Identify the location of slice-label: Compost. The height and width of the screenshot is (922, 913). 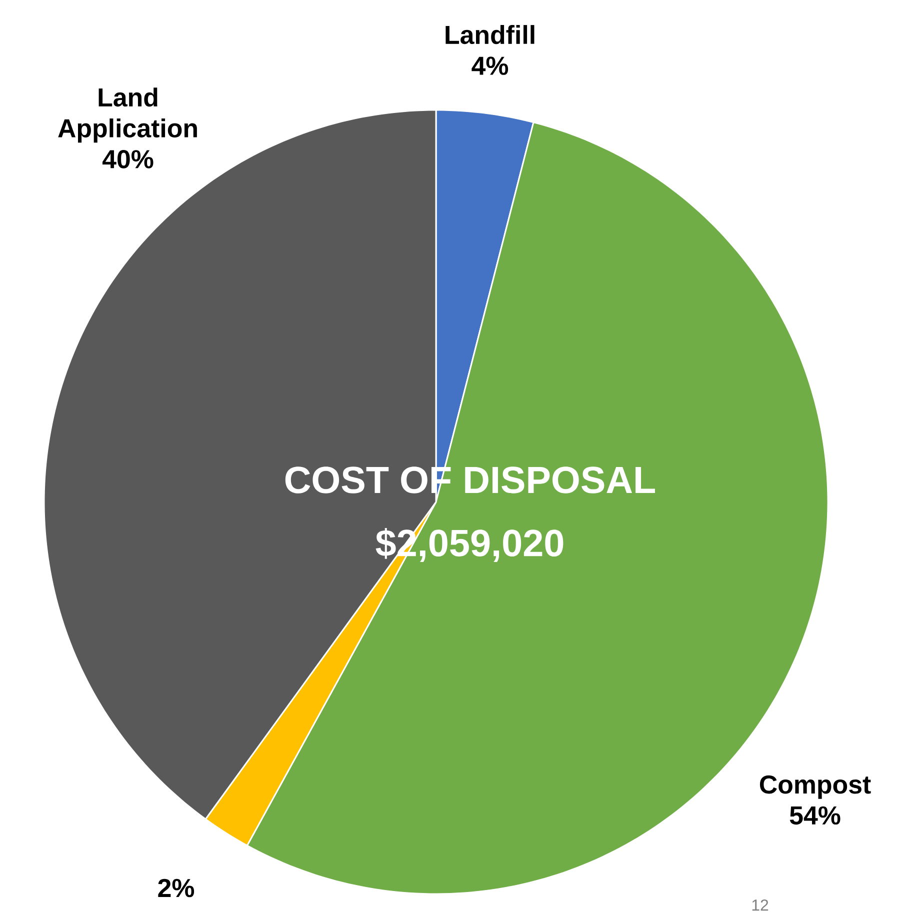
(815, 787).